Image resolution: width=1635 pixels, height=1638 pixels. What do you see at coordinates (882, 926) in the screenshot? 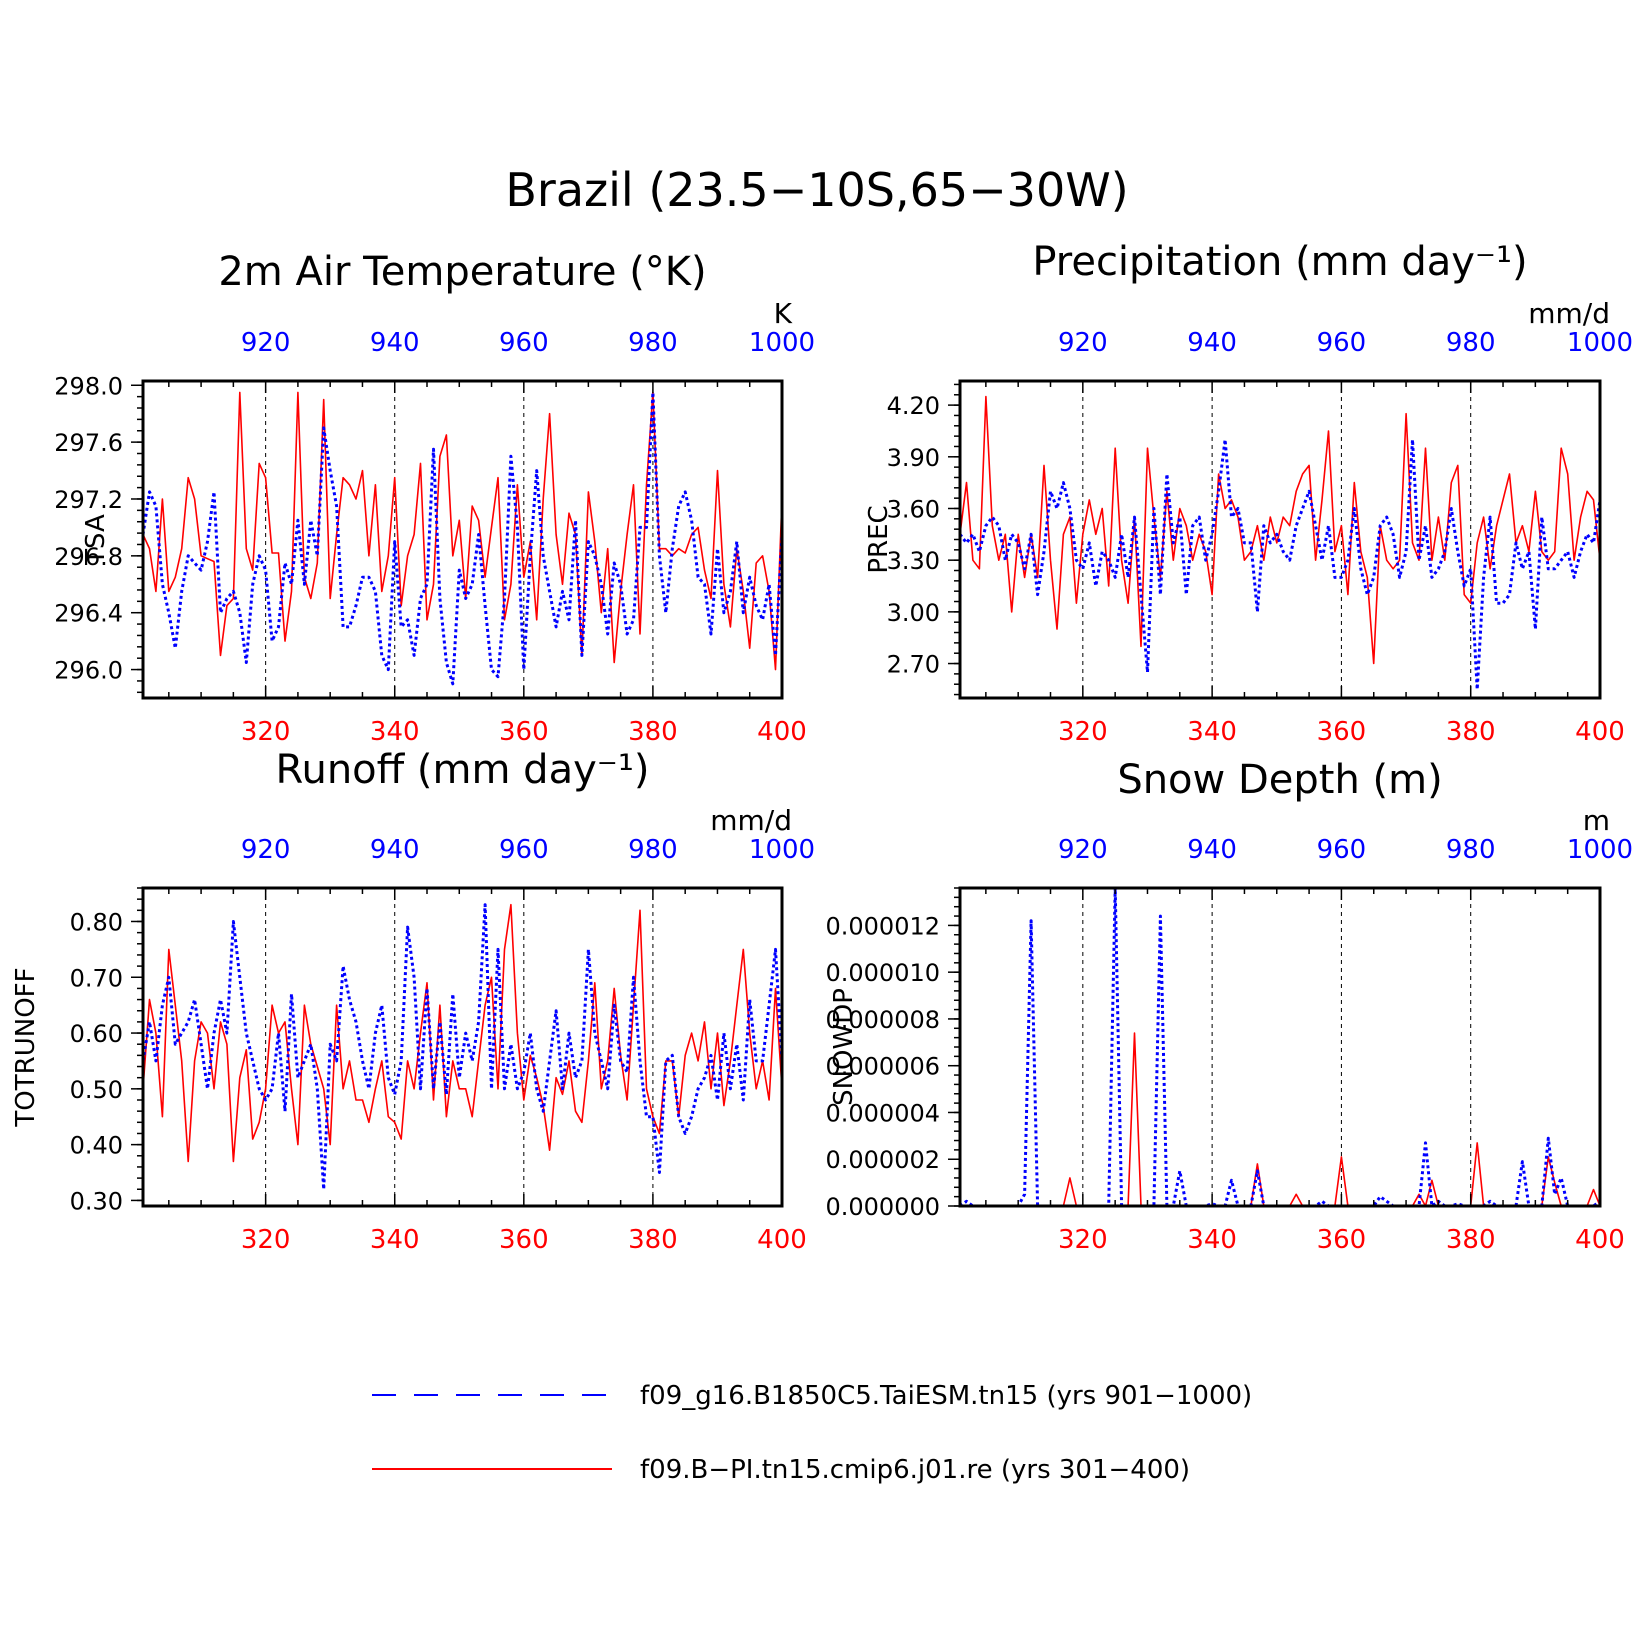
I see `y-tick-label-snow-depth: 0.000012` at bounding box center [882, 926].